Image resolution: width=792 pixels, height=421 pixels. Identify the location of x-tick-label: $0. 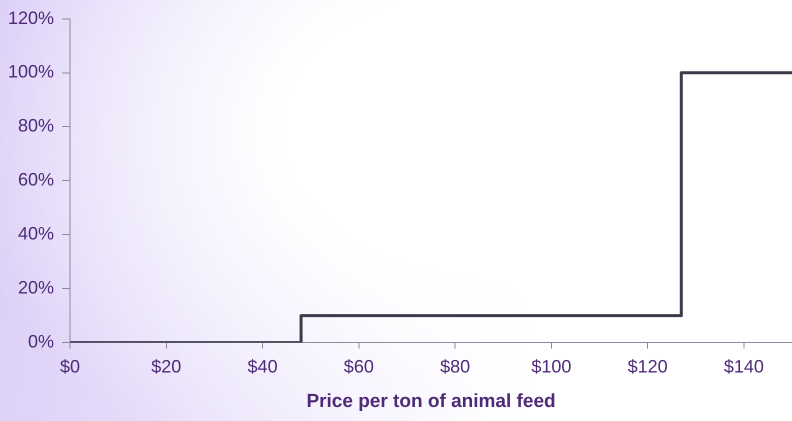
(70, 366).